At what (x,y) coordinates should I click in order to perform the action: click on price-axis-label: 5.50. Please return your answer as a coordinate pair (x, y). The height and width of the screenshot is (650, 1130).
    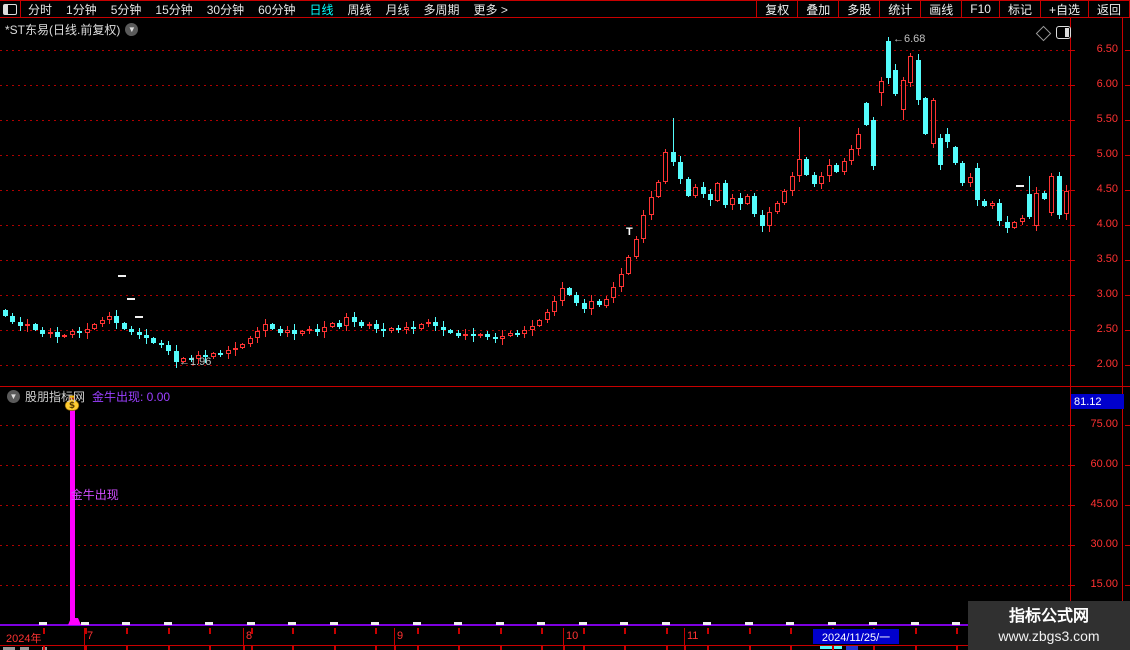
    Looking at the image, I should click on (1107, 119).